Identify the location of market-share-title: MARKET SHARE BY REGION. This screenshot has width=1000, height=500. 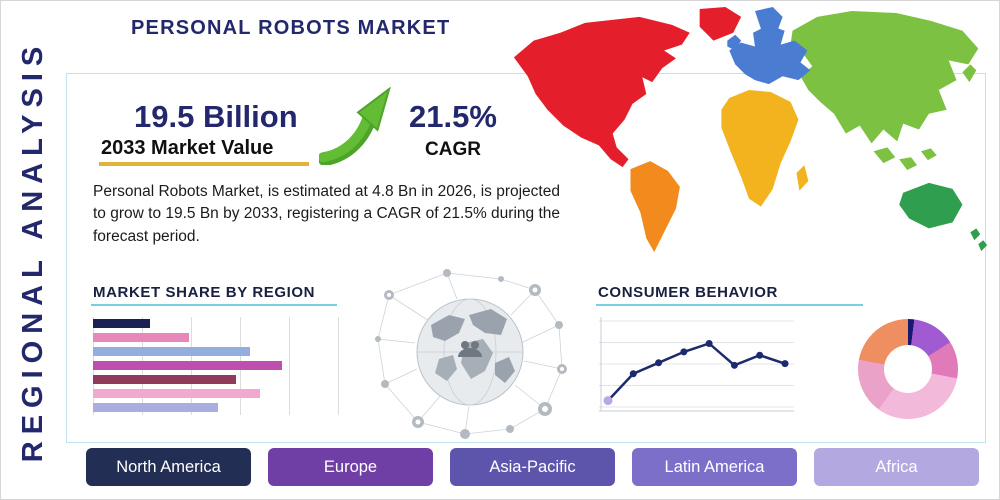
(204, 292).